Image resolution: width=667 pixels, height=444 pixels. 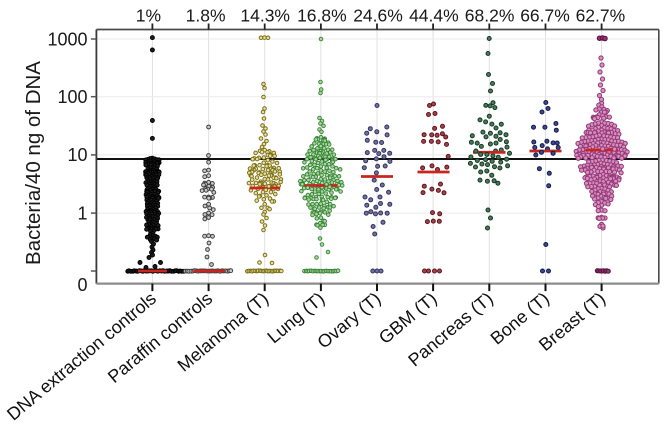 I want to click on svg-text: 1000, so click(x=67, y=39).